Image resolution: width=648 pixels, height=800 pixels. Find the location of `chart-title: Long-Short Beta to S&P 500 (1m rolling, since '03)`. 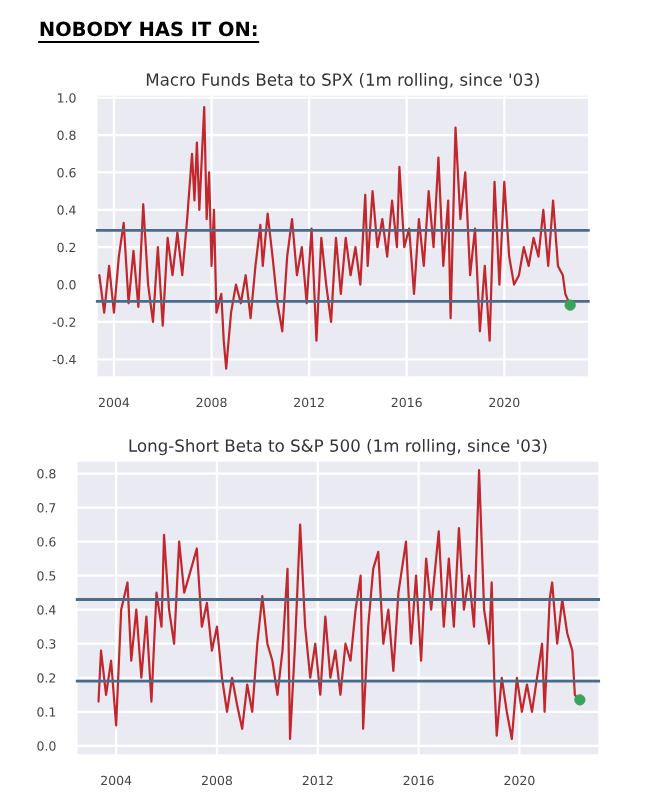

chart-title: Long-Short Beta to S&P 500 (1m rolling, since '03) is located at coordinates (338, 447).